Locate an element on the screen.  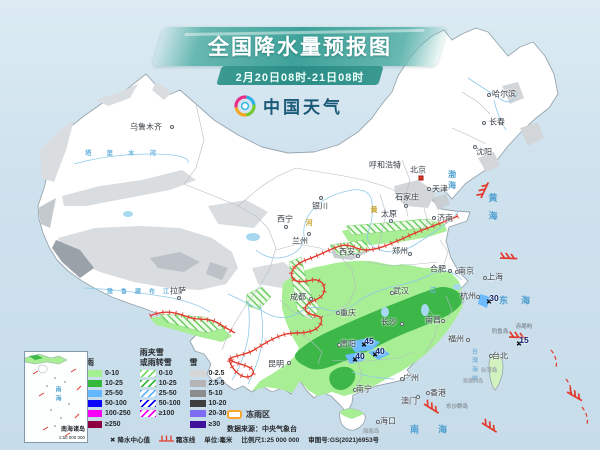
geo-label: 海南岛 is located at coordinates (371, 432).